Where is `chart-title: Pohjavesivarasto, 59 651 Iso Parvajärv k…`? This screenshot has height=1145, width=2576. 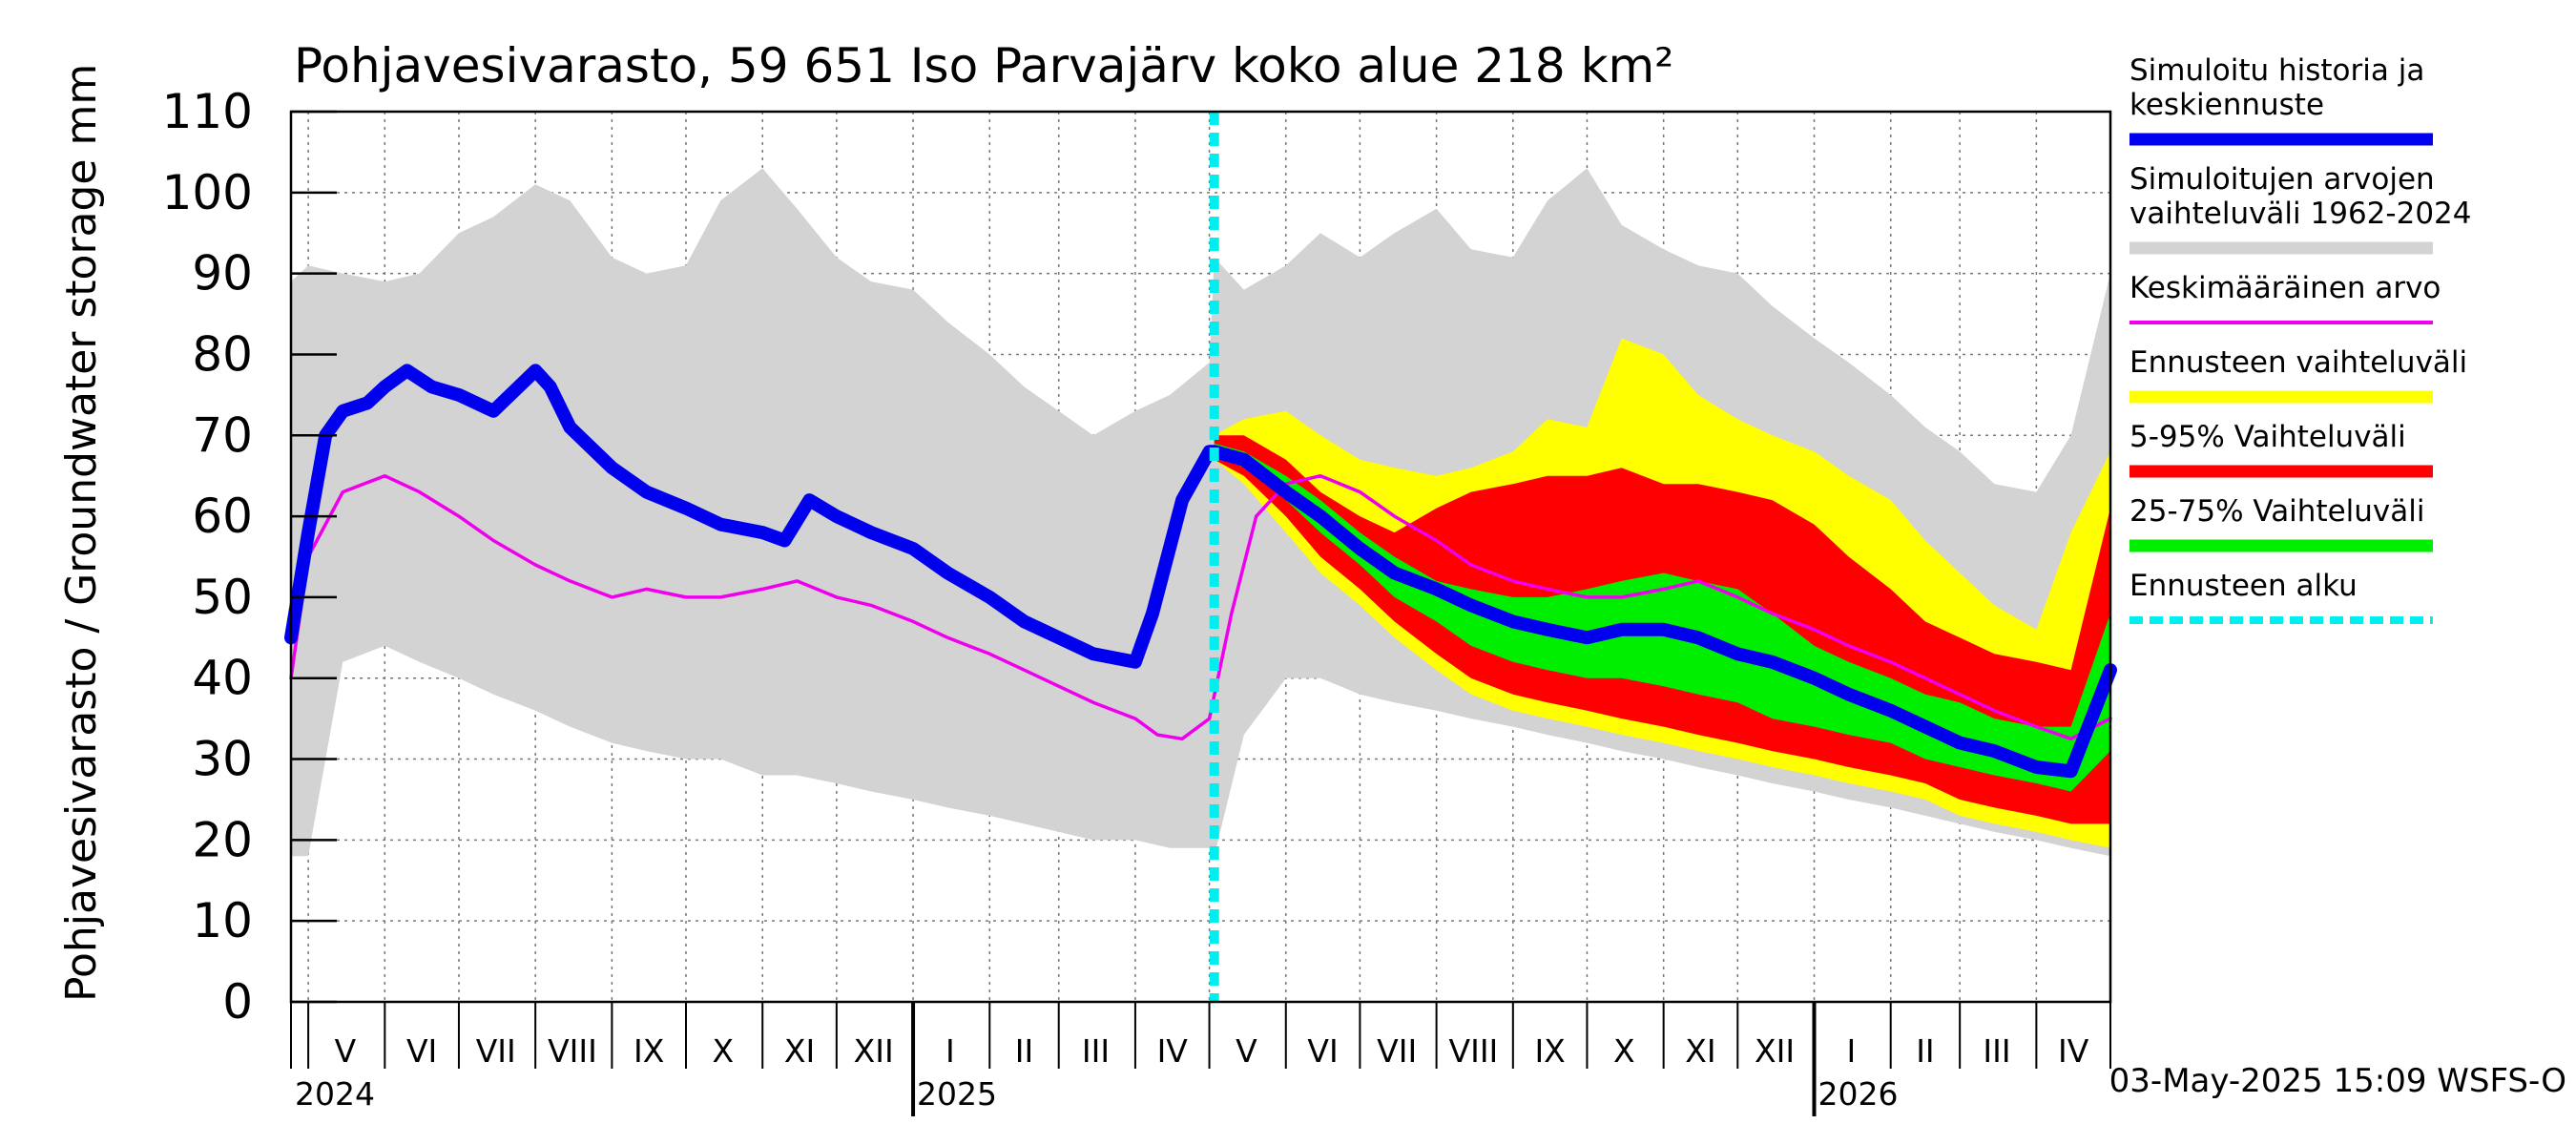
chart-title: Pohjavesivarasto, 59 651 Iso Parvajärv k… is located at coordinates (983, 66).